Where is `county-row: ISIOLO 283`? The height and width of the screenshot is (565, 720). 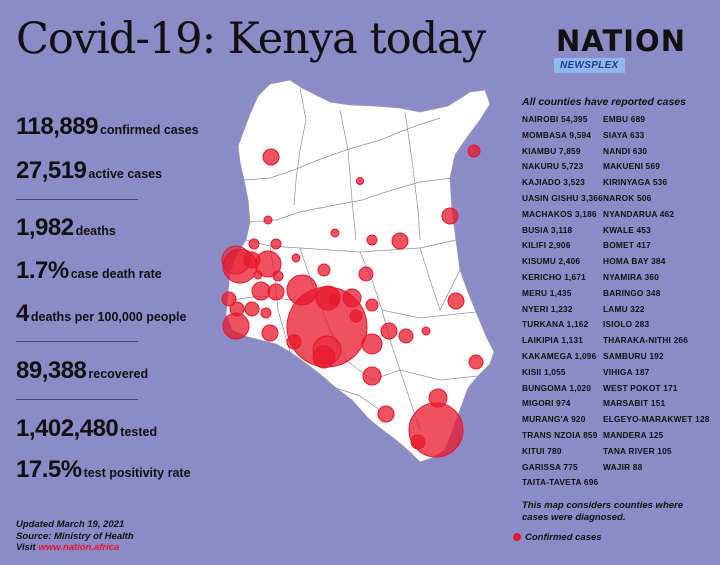
county-row: ISIOLO 283 is located at coordinates (626, 324).